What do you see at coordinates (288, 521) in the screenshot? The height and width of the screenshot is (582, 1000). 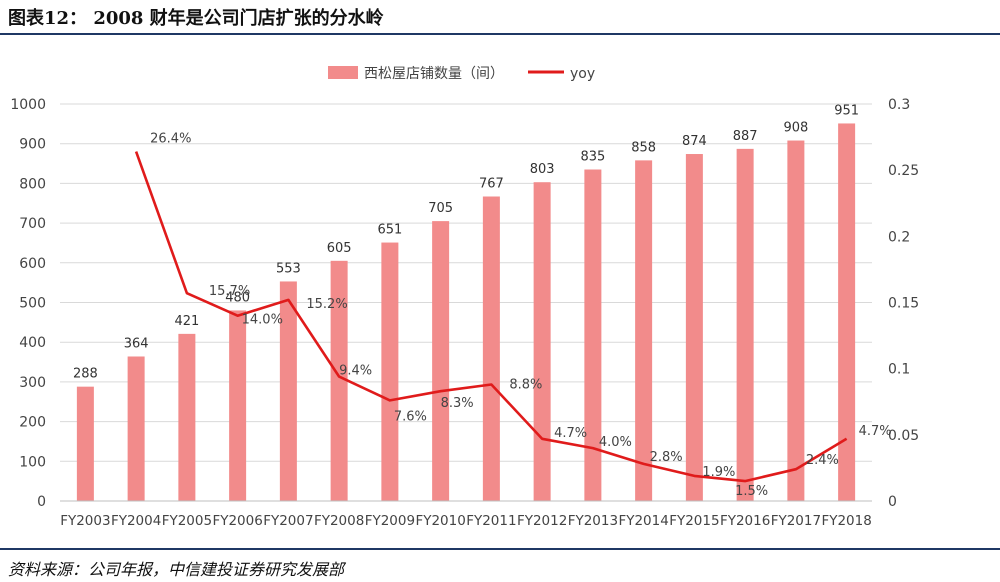 I see `x-tick-label: FY2007` at bounding box center [288, 521].